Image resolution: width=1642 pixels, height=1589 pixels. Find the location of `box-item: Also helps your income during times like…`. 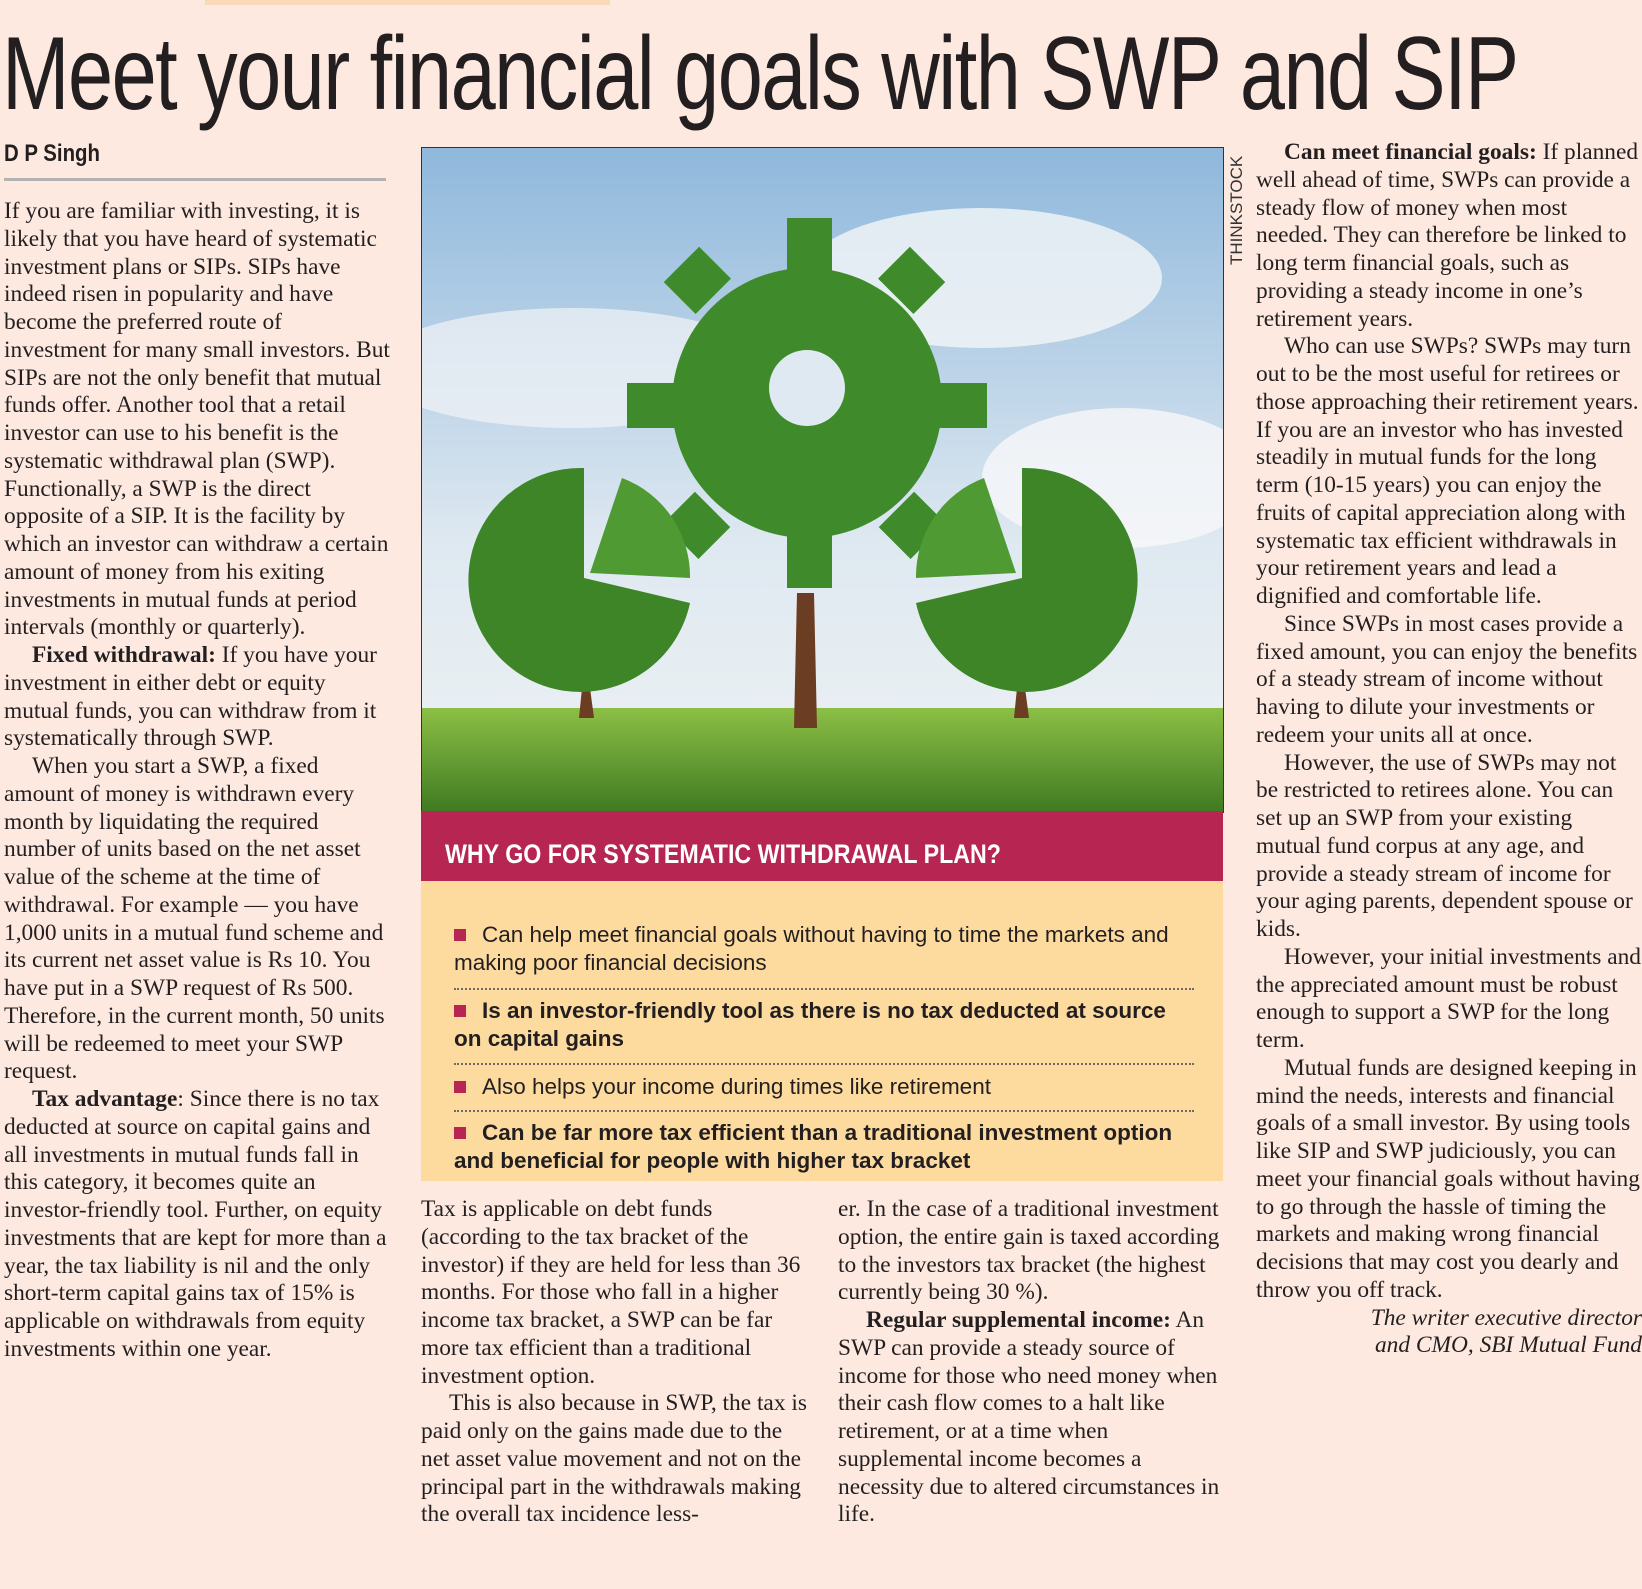

box-item: Also helps your income during times like… is located at coordinates (824, 1087).